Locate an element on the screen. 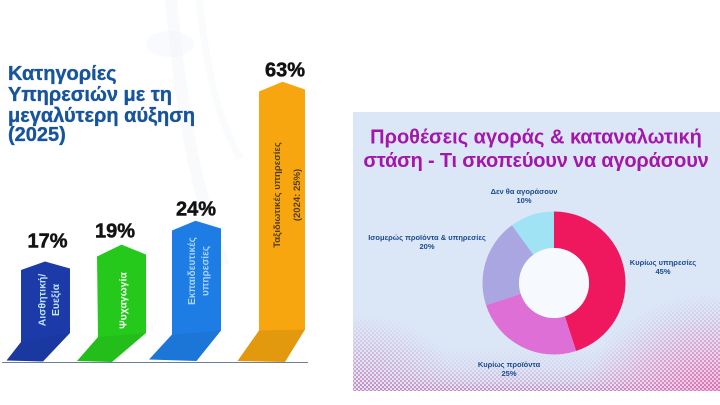 This screenshot has height=405, width=720. svg-text: 19% is located at coordinates (115, 232).